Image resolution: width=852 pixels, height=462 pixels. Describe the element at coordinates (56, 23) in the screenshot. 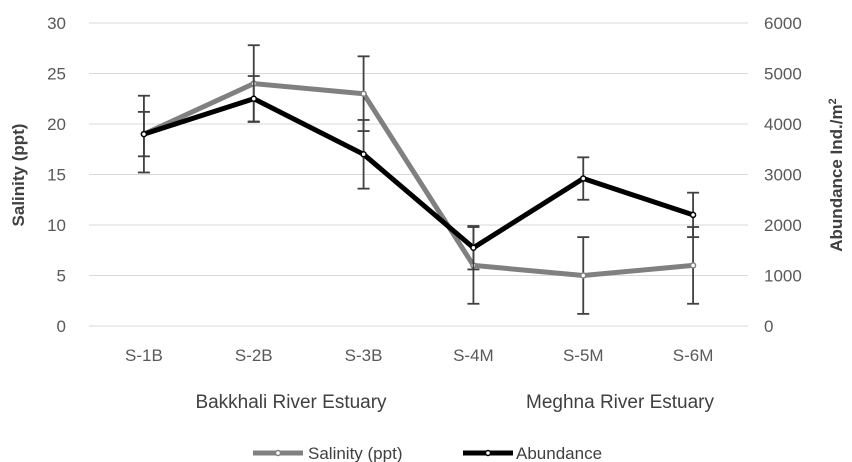

I see `left-tick-label: 30` at that location.